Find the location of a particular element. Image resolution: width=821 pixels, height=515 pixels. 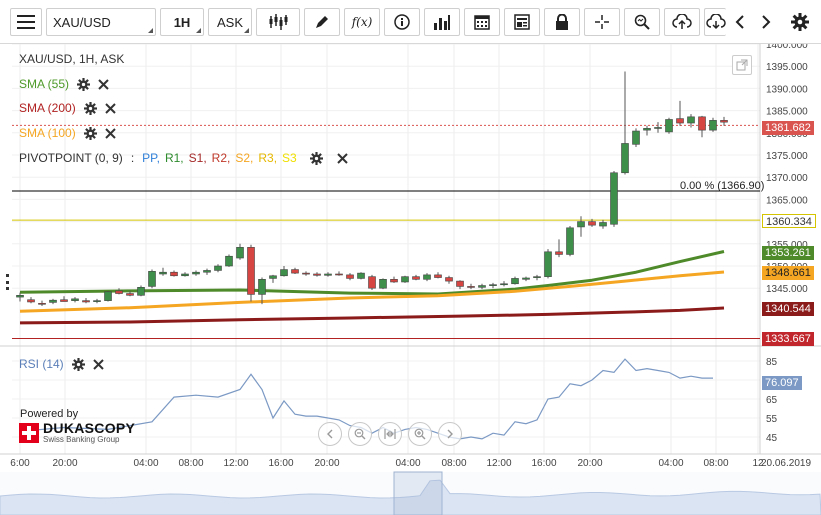

rsi-settings is located at coordinates (78, 364).